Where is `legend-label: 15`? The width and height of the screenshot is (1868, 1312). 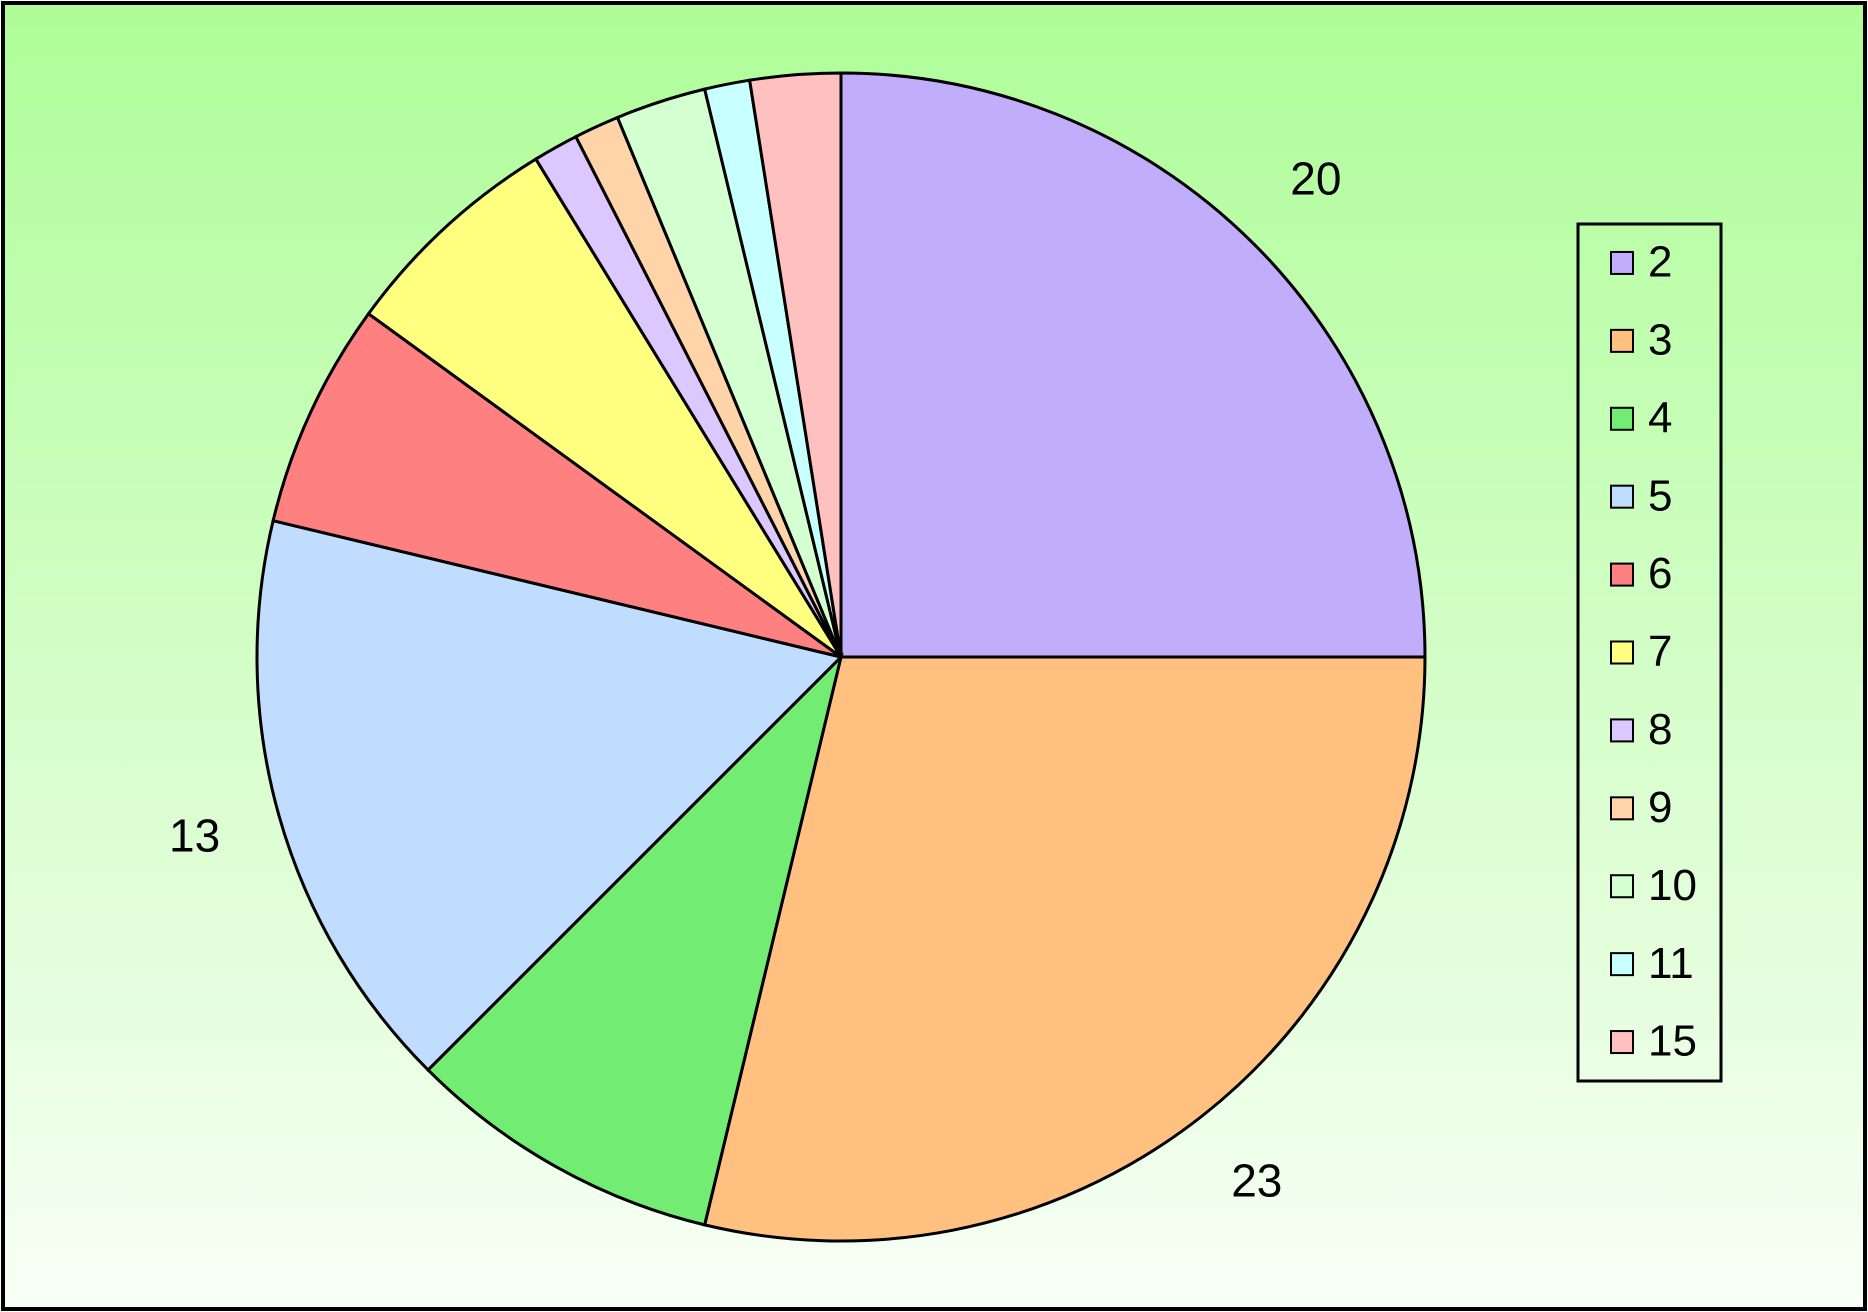
legend-label: 15 is located at coordinates (1672, 1041).